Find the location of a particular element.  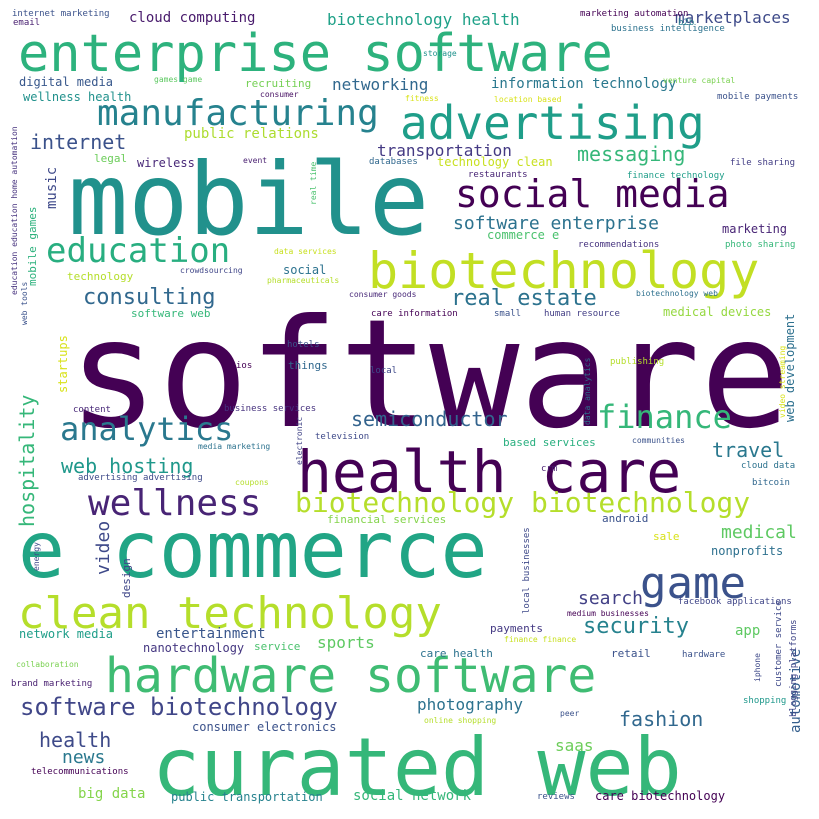

word-cloud-term: venture capital is located at coordinates (699, 80).